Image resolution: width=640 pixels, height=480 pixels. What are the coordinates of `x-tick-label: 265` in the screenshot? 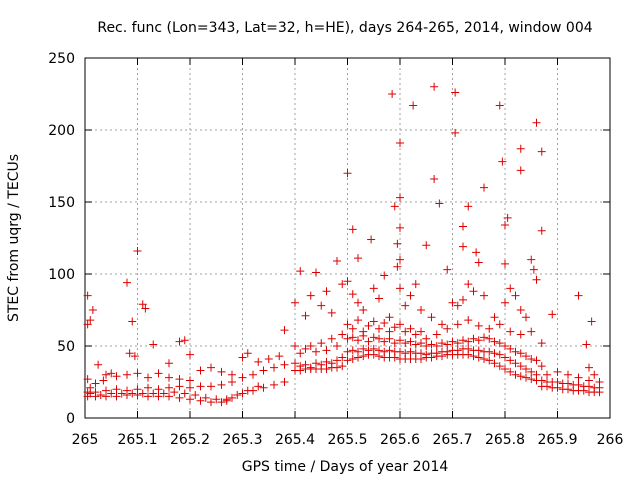 It's located at (85, 440).